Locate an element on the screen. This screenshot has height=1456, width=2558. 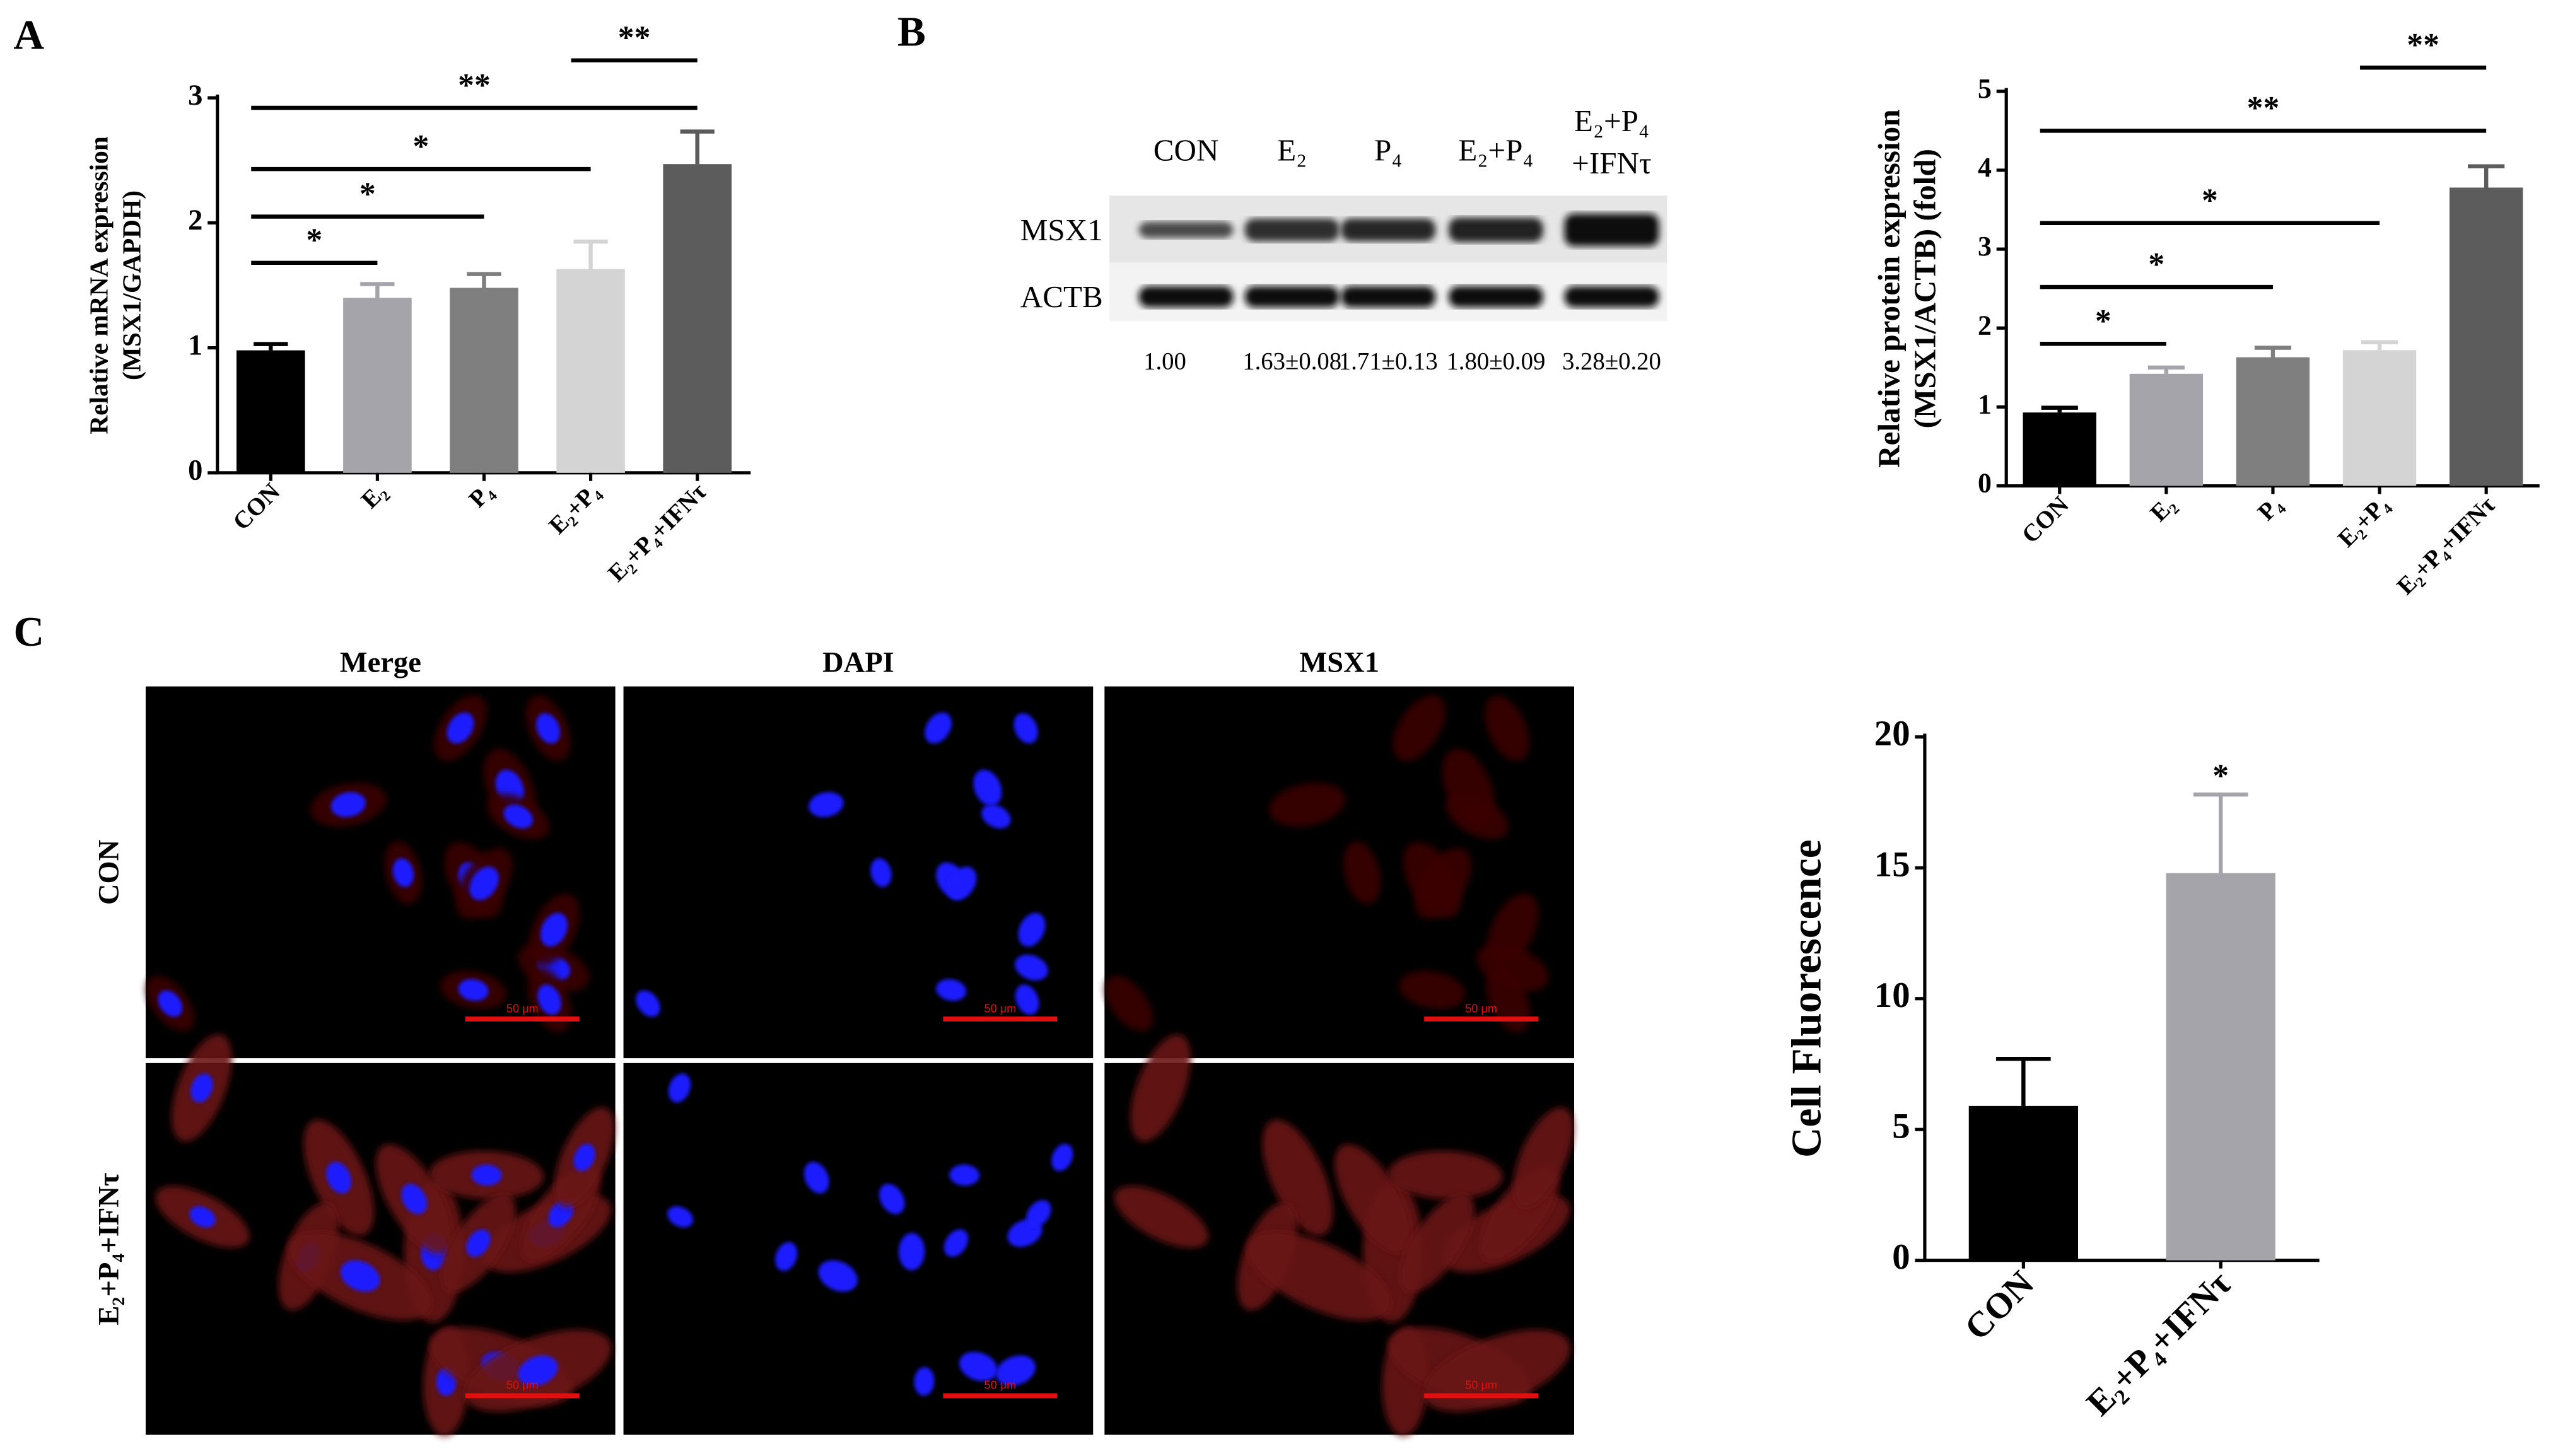
micrograph-background is located at coordinates (858, 872).